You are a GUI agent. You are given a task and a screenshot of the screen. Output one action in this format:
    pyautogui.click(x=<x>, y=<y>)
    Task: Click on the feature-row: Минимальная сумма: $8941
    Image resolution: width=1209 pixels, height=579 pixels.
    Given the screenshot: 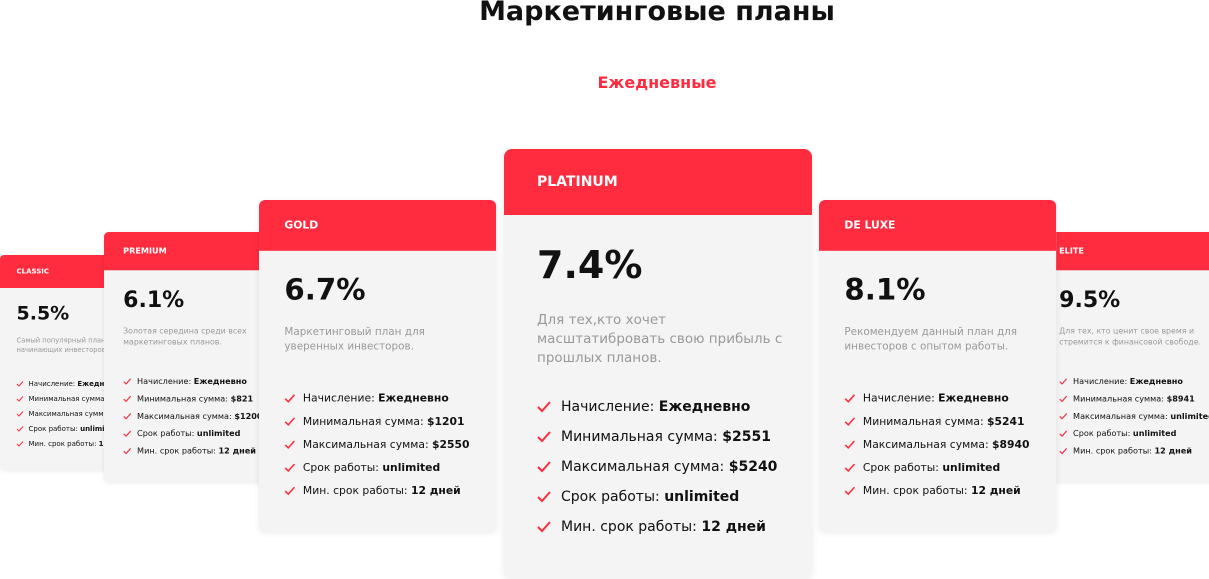 What is the action you would take?
    pyautogui.click(x=1127, y=399)
    